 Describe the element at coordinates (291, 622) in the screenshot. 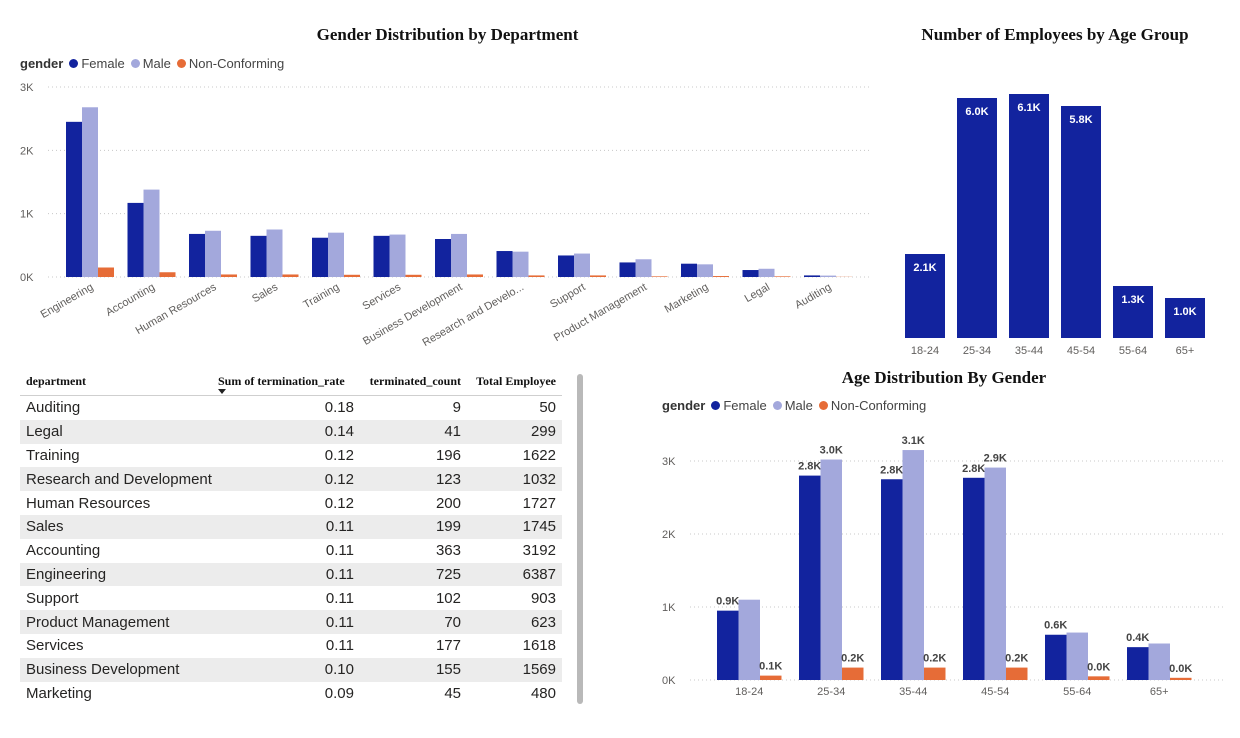

I see `table-row: Product Management 0.11 70 623` at that location.